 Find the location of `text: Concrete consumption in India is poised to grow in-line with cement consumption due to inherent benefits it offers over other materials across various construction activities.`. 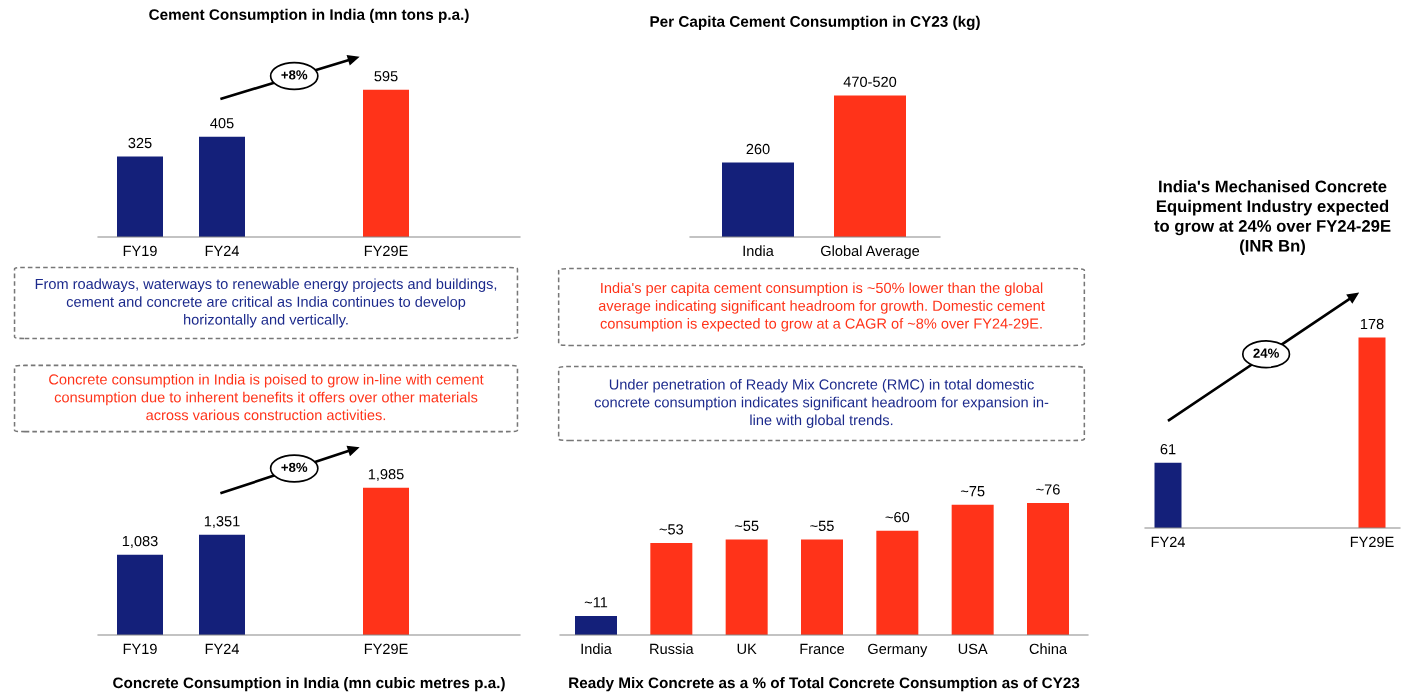

text: Concrete consumption in India is poised to grow in-line with cement consumption due to inherent benefits it offers over other materials across various construction activities. is located at coordinates (266, 397).